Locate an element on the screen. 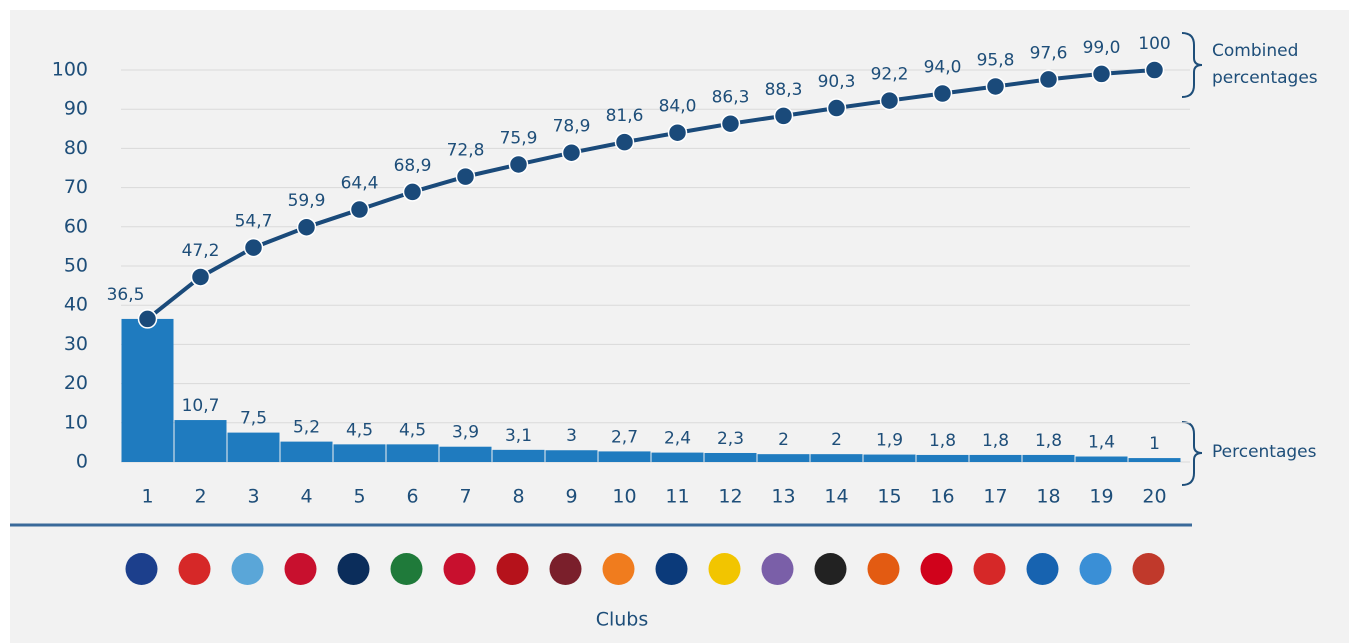  x-tick-label: 3 is located at coordinates (253, 497).